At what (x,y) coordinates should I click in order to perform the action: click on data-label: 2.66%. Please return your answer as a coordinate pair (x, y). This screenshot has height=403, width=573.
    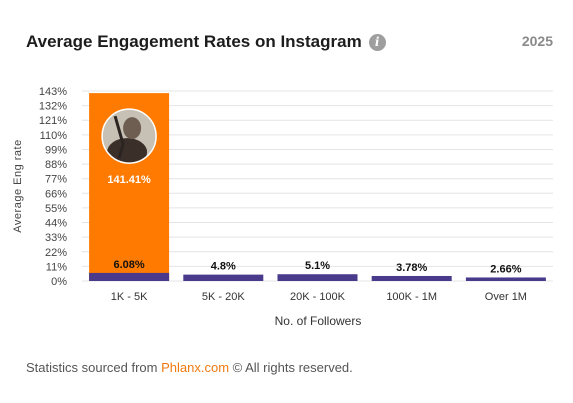
    Looking at the image, I should click on (505, 269).